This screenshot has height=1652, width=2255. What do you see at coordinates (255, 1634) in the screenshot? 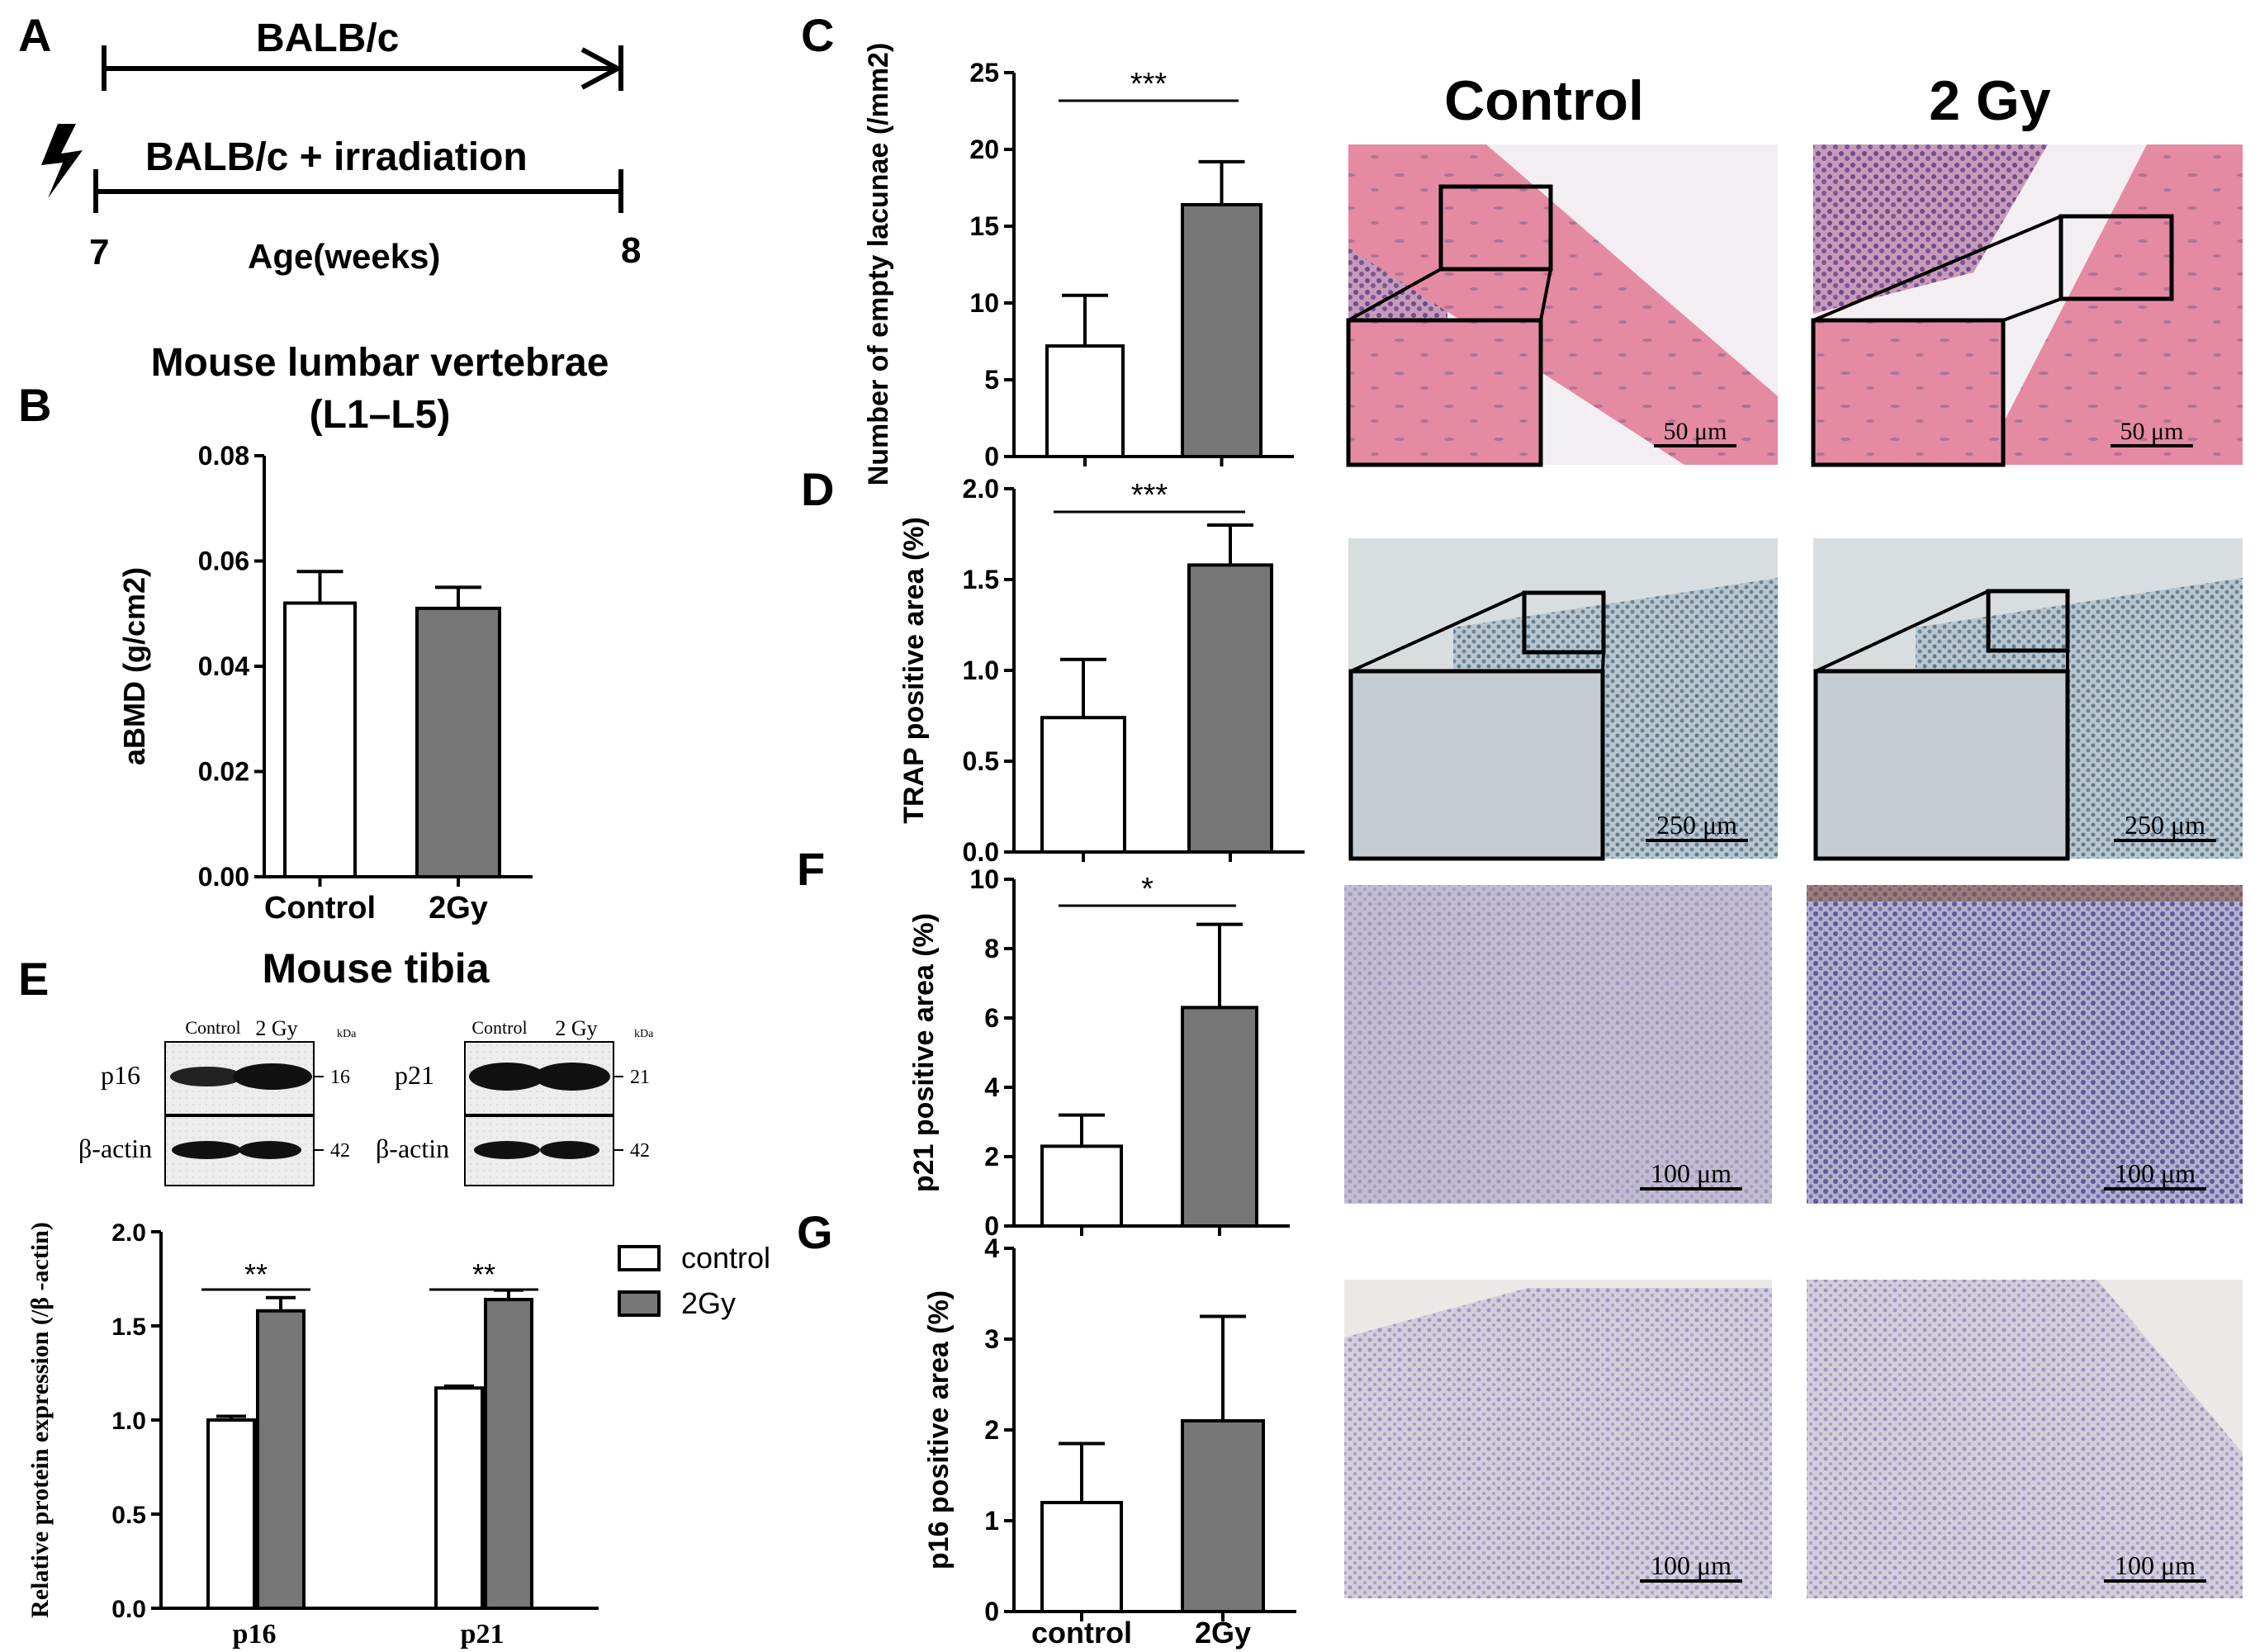
I see `category-label: p16` at bounding box center [255, 1634].